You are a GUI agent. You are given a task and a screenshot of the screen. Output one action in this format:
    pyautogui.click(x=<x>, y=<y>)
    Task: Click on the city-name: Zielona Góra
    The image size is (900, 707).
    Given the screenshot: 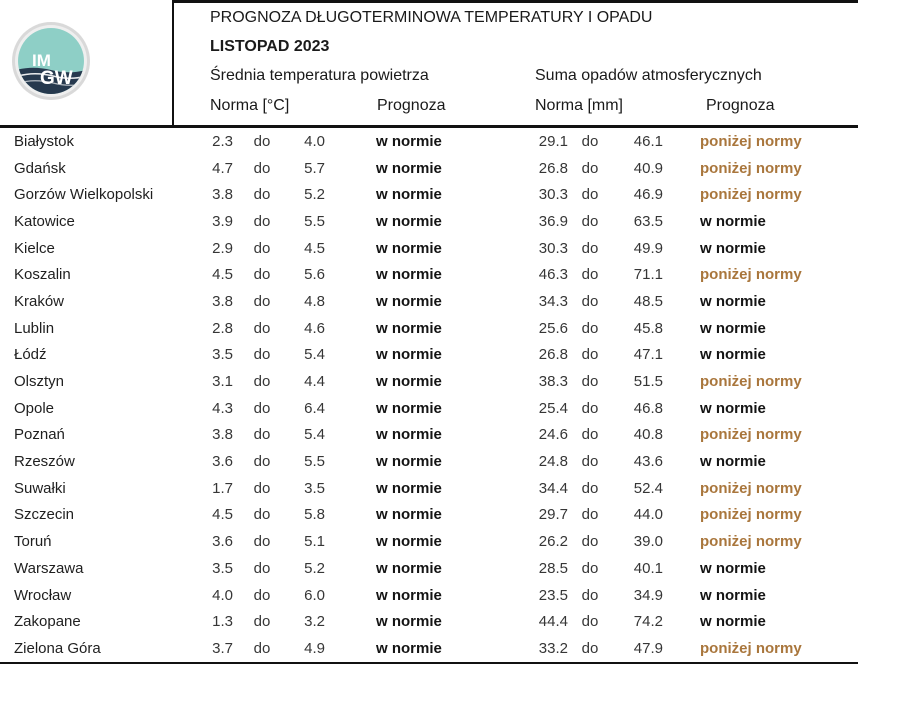 What is the action you would take?
    pyautogui.click(x=57, y=648)
    